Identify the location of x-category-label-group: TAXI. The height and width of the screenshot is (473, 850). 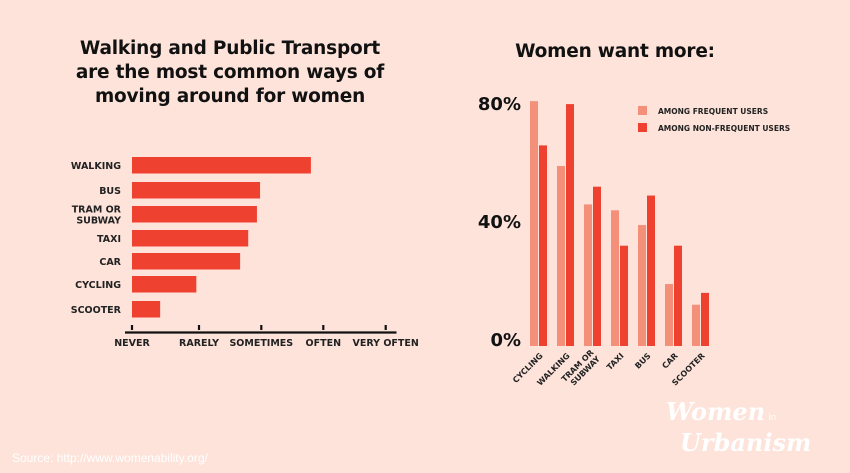
(615, 361).